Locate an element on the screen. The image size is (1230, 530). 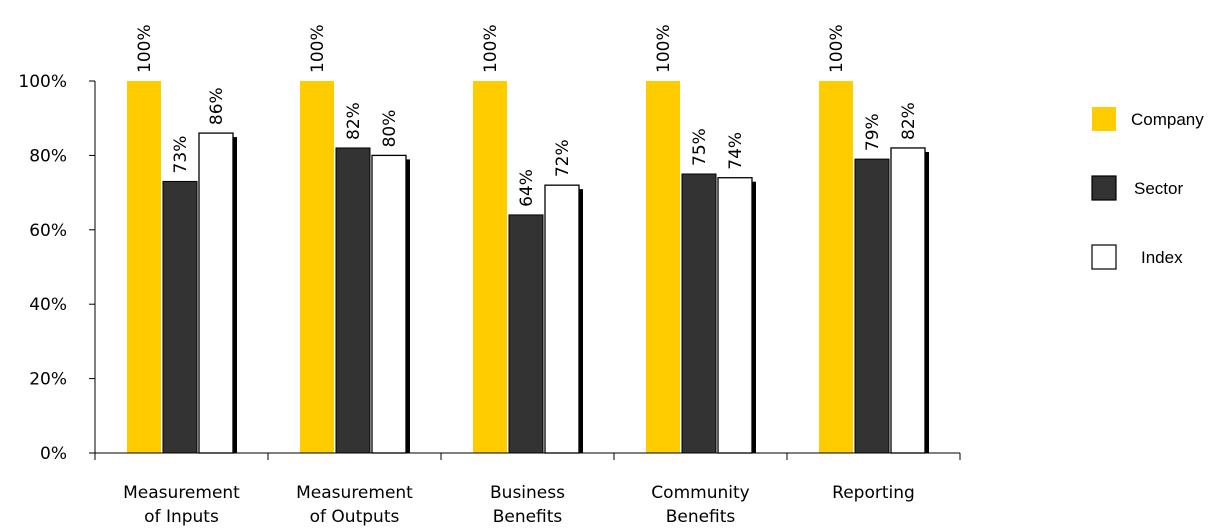
legend-label-sector: Sector is located at coordinates (1158, 188).